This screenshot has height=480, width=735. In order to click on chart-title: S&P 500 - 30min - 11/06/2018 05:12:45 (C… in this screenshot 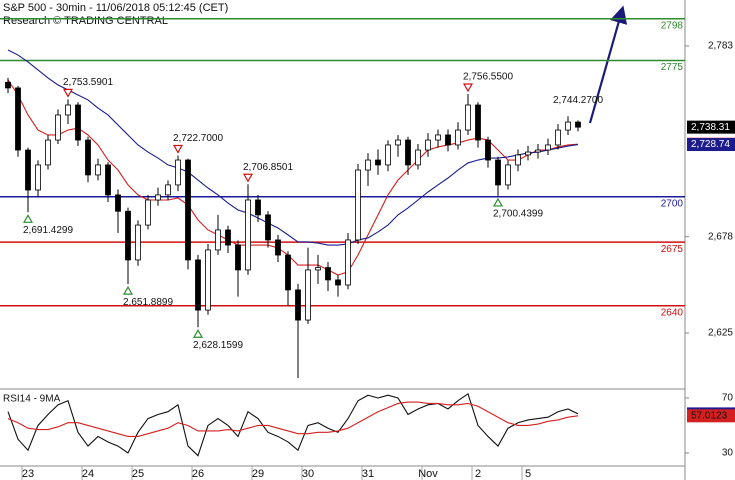, I will do `click(115, 8)`.